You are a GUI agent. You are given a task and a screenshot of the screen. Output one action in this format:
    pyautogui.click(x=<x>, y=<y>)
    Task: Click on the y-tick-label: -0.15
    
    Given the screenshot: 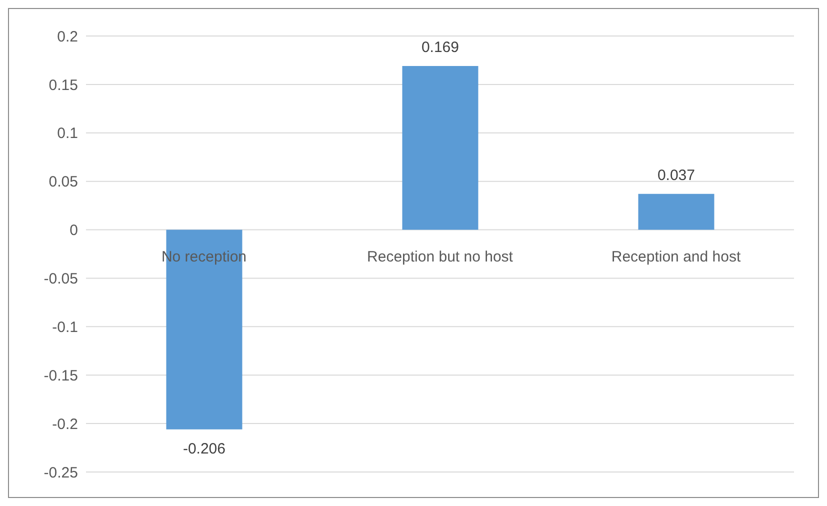 What is the action you would take?
    pyautogui.click(x=61, y=375)
    